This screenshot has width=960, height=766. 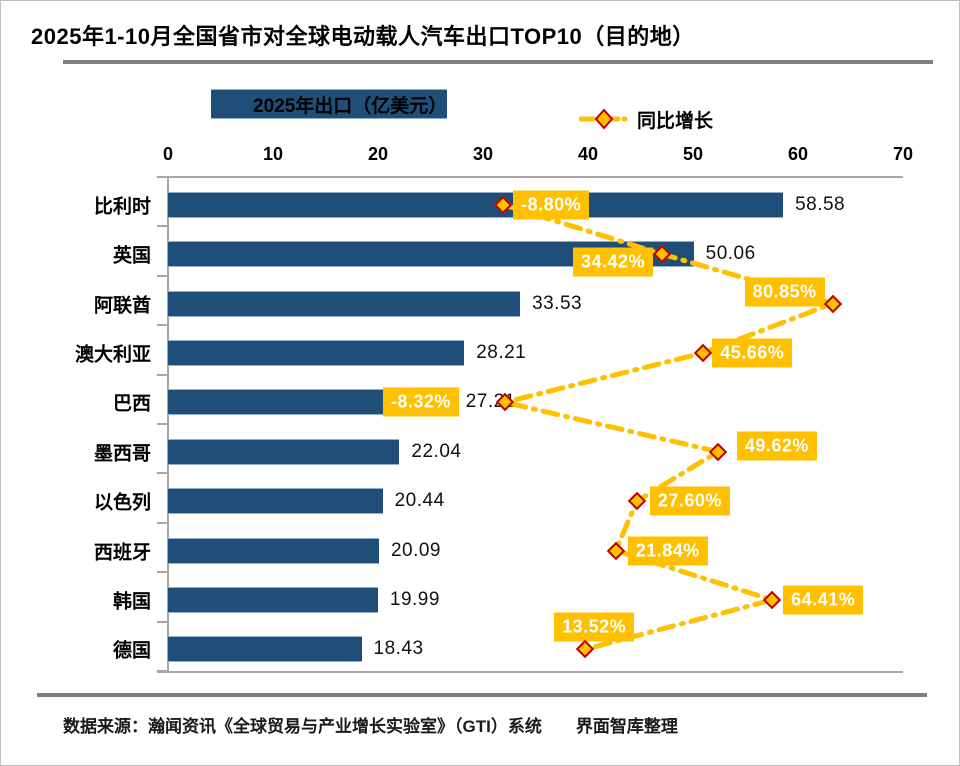 What do you see at coordinates (501, 352) in the screenshot?
I see `bar-value-label: 28.21` at bounding box center [501, 352].